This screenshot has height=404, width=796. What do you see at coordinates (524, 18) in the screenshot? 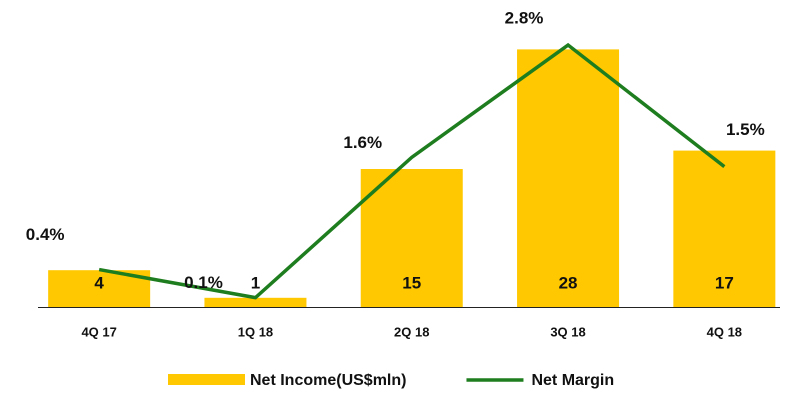
I see `line-value-label: 2.8%` at bounding box center [524, 18].